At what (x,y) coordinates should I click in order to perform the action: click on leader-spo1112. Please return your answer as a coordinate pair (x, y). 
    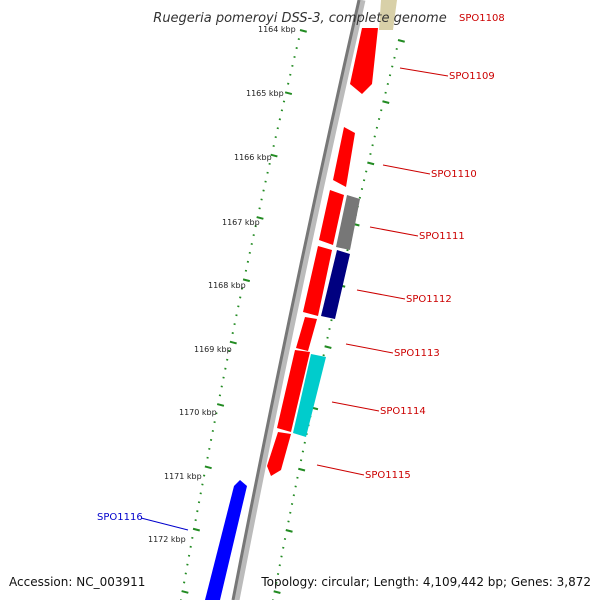
    Looking at the image, I should click on (381, 294).